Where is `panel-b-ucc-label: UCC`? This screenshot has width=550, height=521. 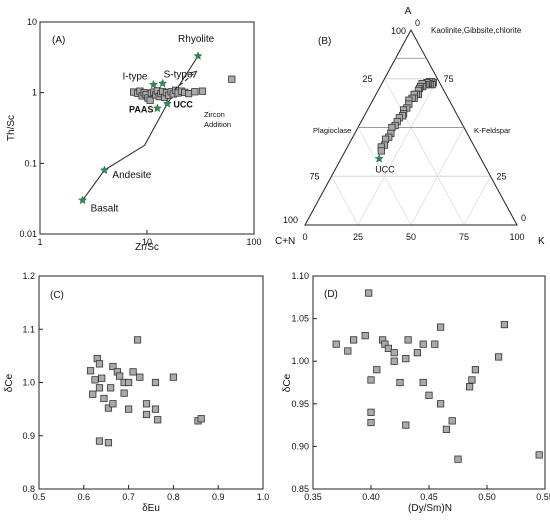 panel-b-ucc-label: UCC is located at coordinates (385, 170).